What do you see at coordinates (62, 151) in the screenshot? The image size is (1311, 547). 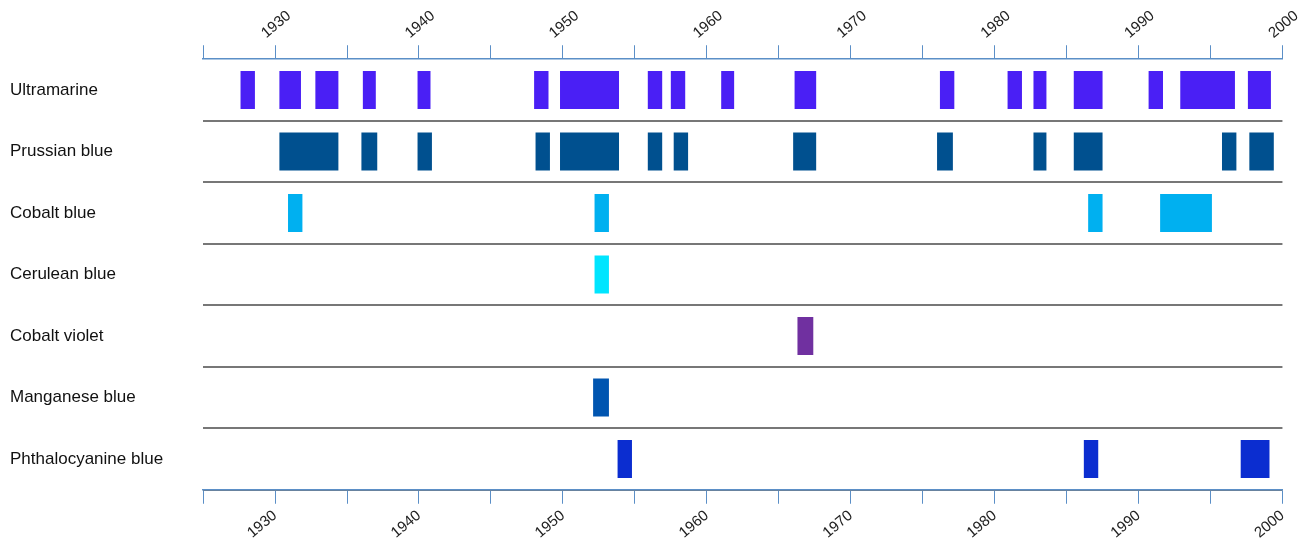 I see `y-tick-label: Prussian blue` at bounding box center [62, 151].